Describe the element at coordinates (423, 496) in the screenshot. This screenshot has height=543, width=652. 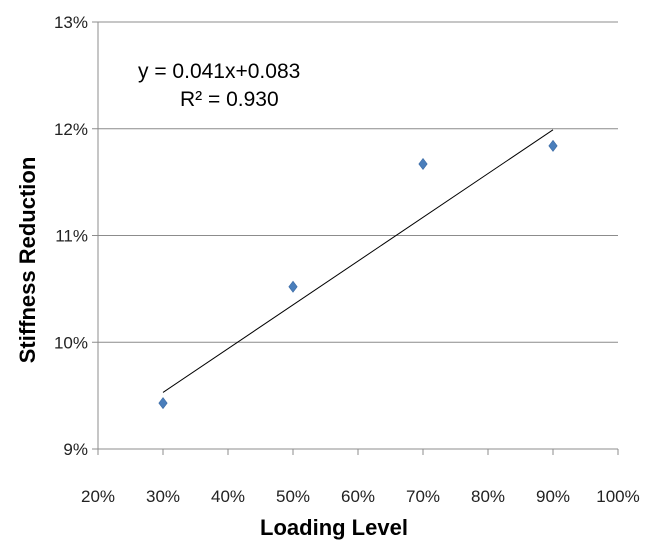
I see `x-tick-label: 70%` at that location.